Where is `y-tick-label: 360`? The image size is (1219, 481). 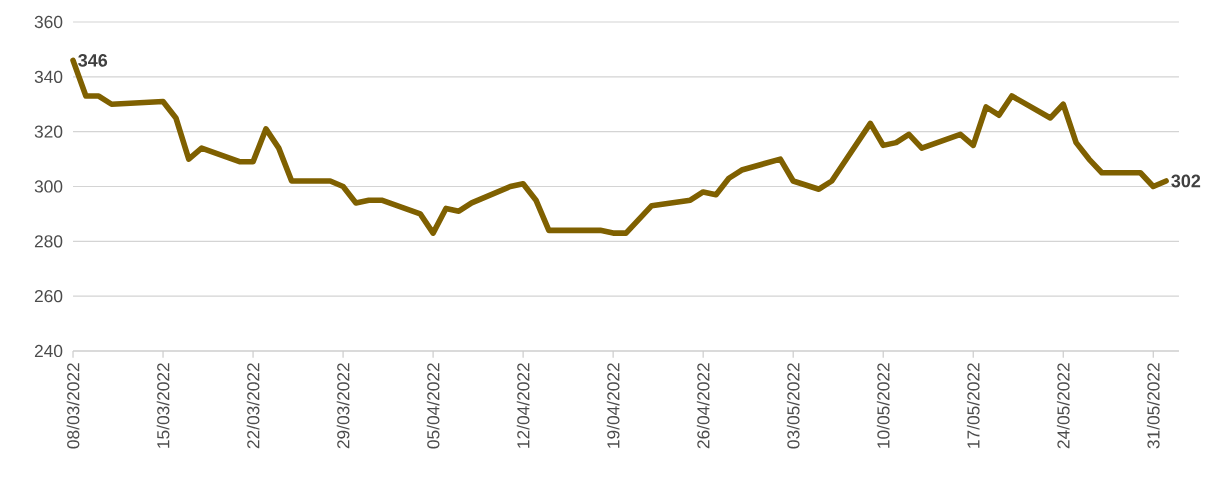 y-tick-label: 360 is located at coordinates (48, 22).